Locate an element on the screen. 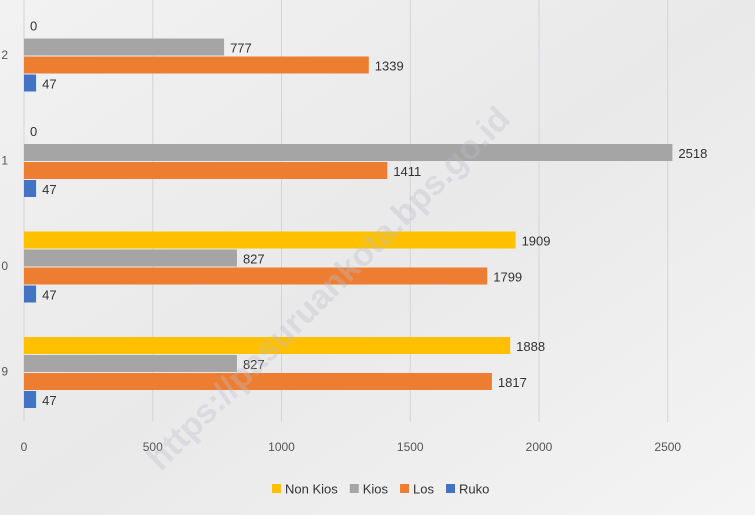 This screenshot has width=755, height=515. x-tick-label: 1500 is located at coordinates (410, 447).